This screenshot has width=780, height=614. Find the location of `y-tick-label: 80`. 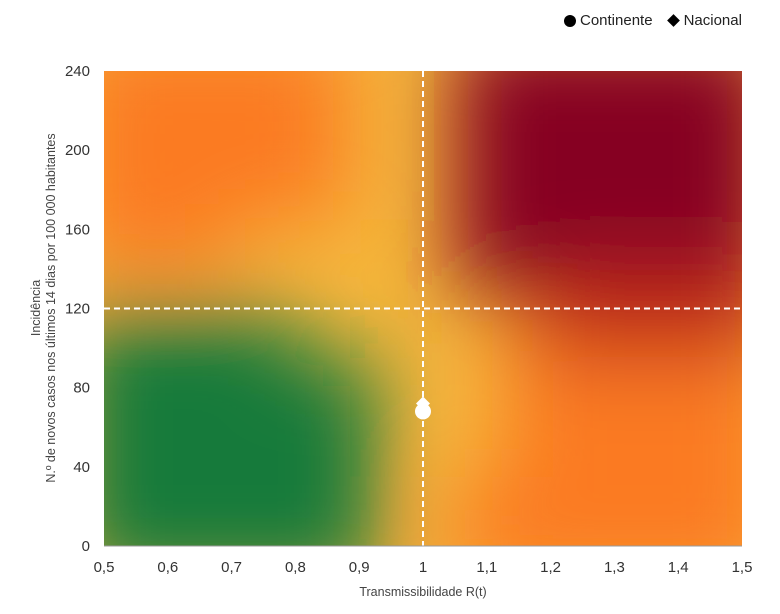

y-tick-label: 80 is located at coordinates (81, 388).